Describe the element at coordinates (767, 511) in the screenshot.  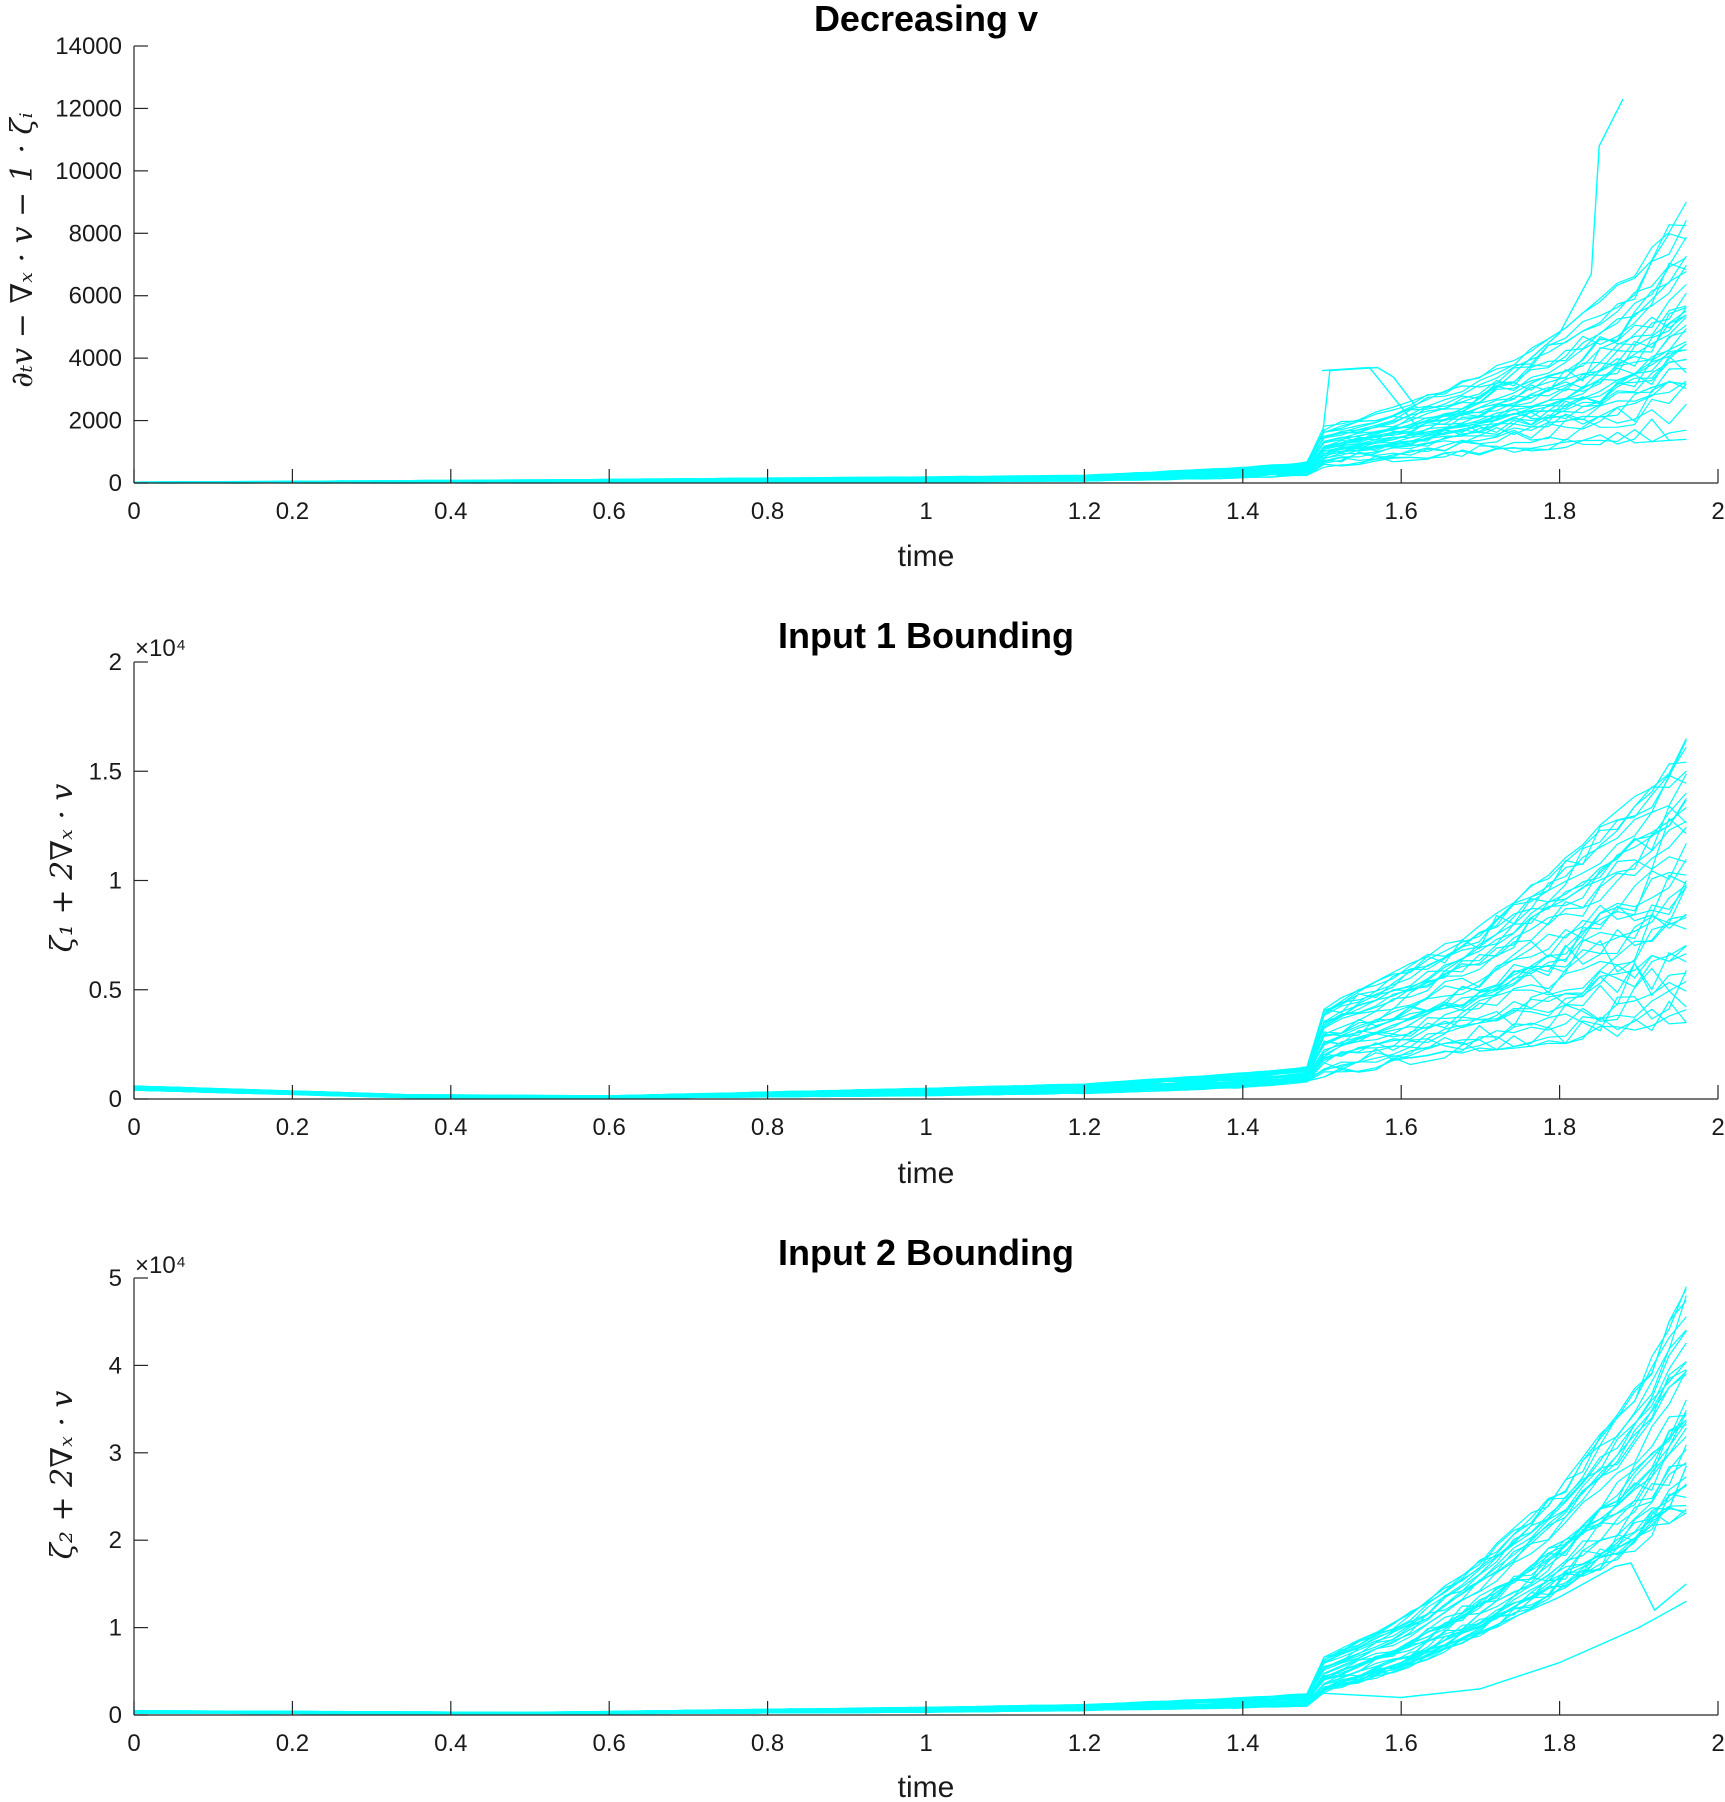
I see `x-tick-label: 0.8` at that location.